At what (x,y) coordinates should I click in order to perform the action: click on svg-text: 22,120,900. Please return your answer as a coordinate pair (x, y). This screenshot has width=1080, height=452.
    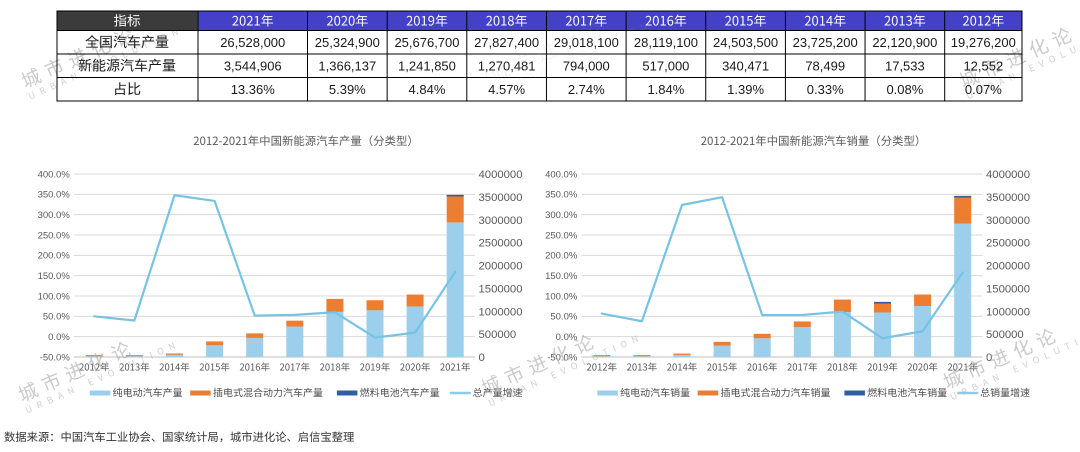
    Looking at the image, I should click on (904, 42).